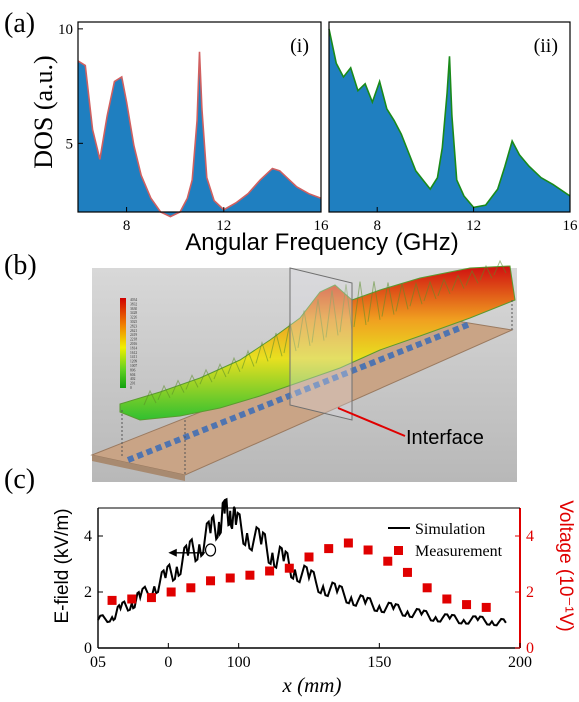  I want to click on dos-area, so click(449, 120).